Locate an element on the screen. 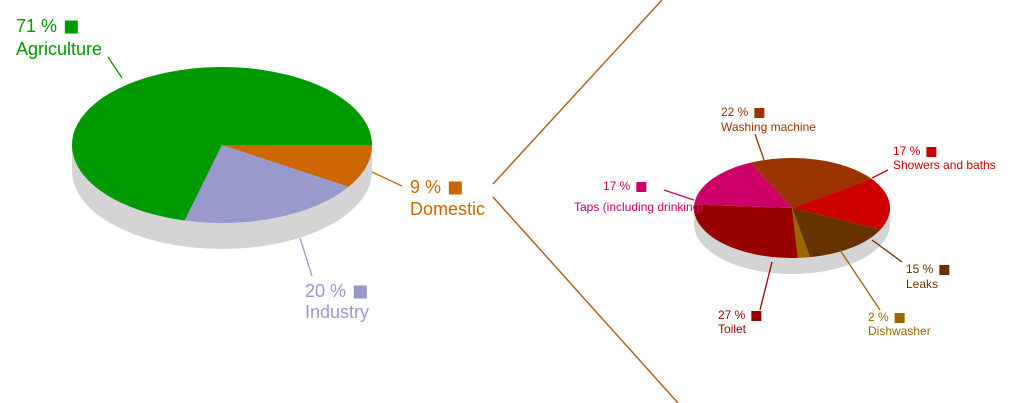 The width and height of the screenshot is (1022, 403). category-label: Washing machine is located at coordinates (768, 127).